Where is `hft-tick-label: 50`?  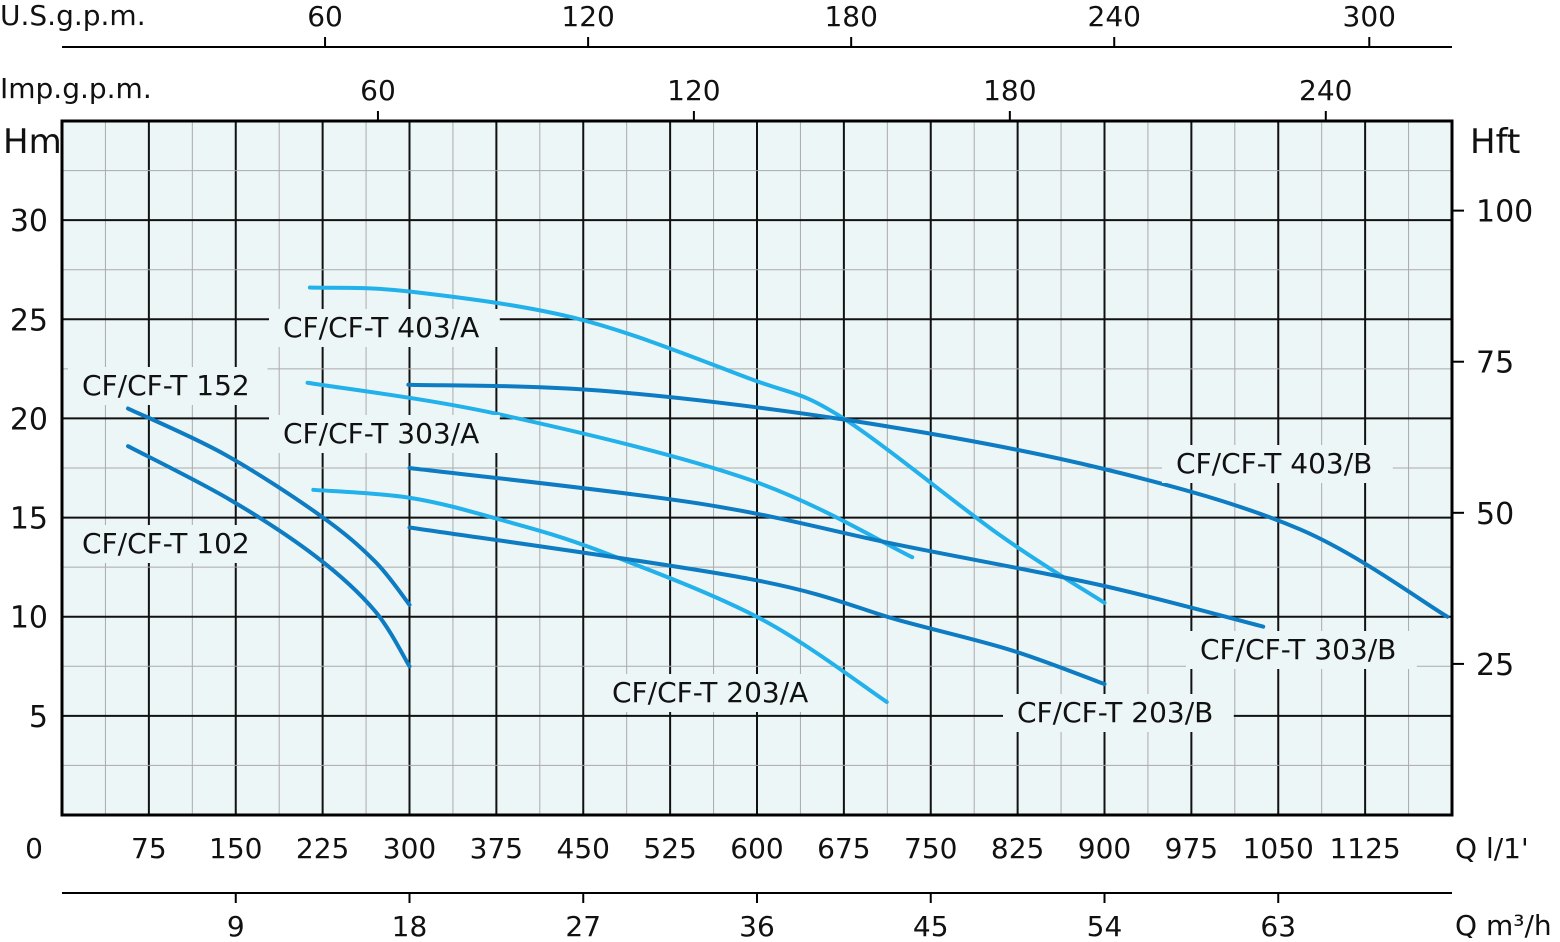 hft-tick-label: 50 is located at coordinates (1495, 514).